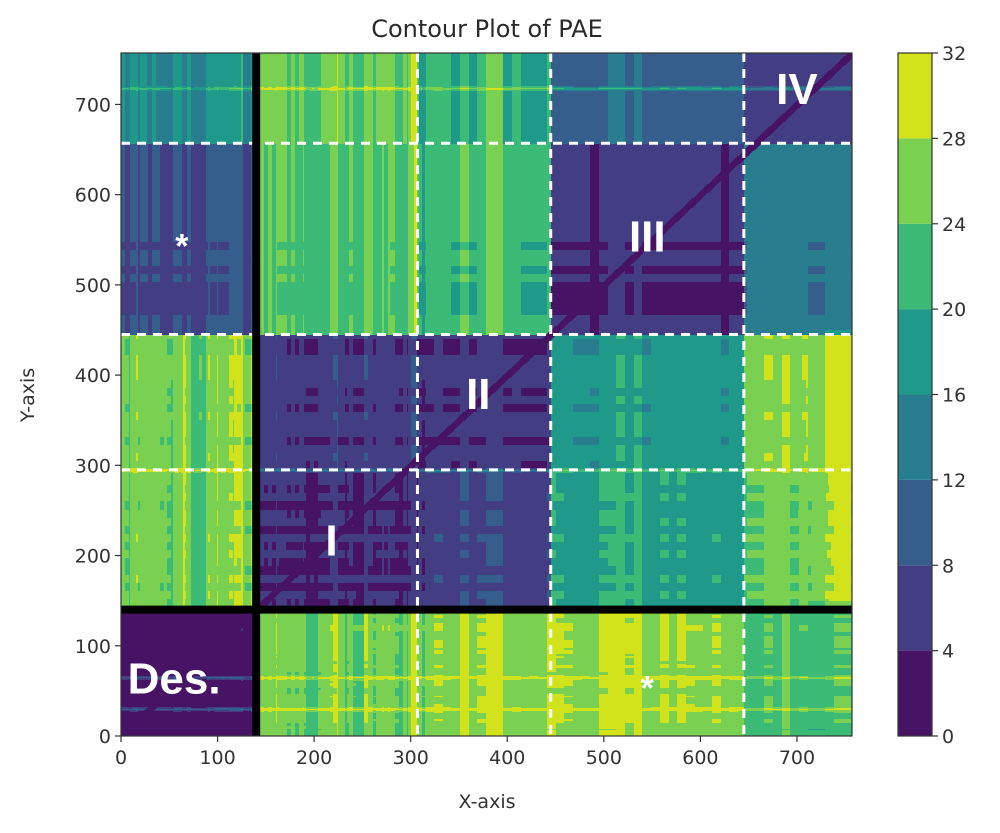 This screenshot has height=833, width=1000. What do you see at coordinates (93, 376) in the screenshot?
I see `y-tick-label: 400` at bounding box center [93, 376].